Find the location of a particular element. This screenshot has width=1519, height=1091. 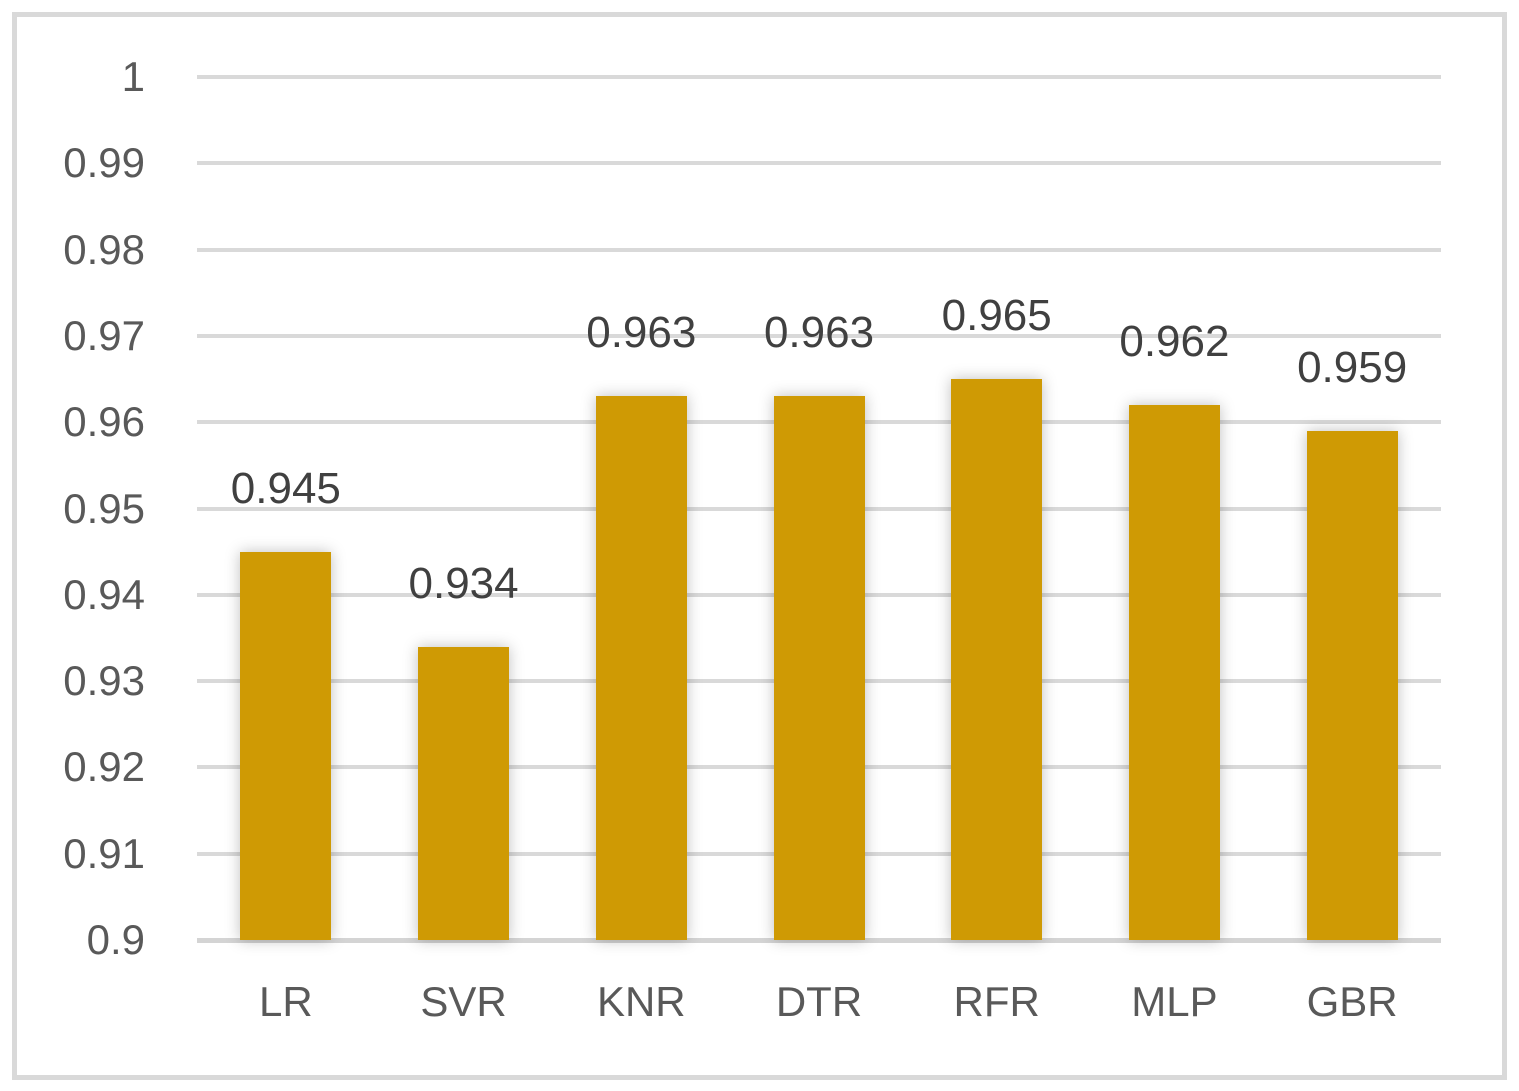

bar-mlp is located at coordinates (1174, 672).